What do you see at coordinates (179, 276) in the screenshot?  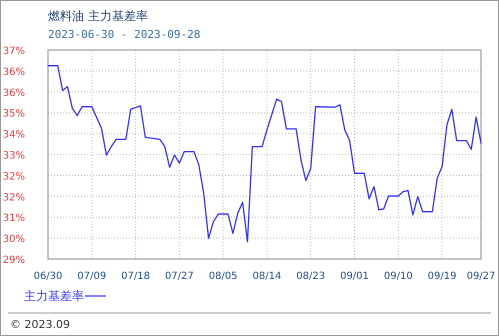 I see `x-tick-label: 07/27` at bounding box center [179, 276].